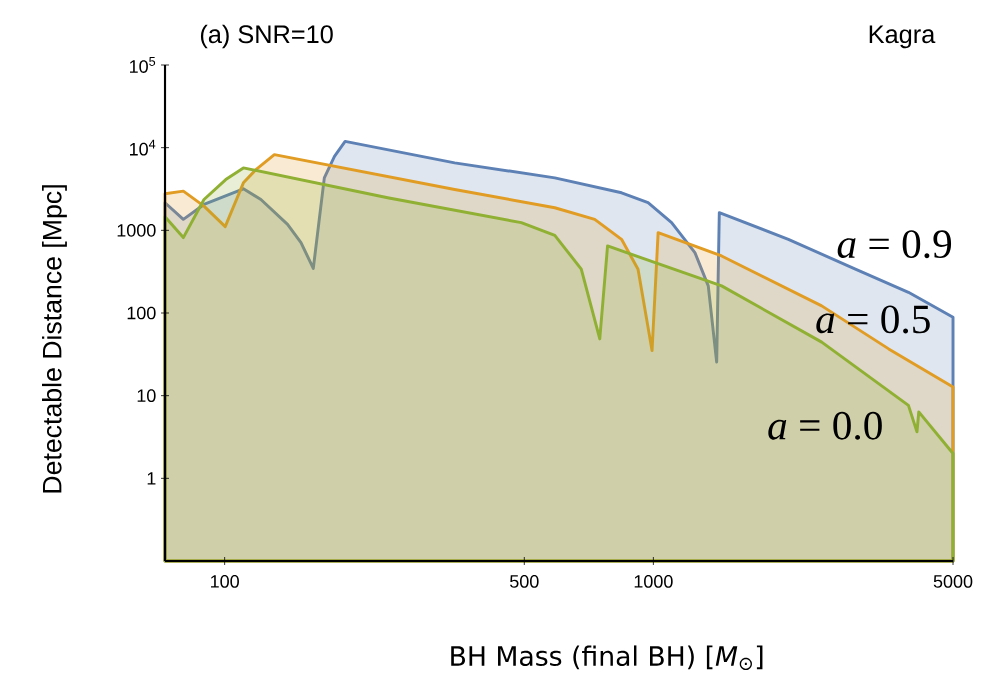 This screenshot has width=1007, height=679. What do you see at coordinates (225, 581) in the screenshot?
I see `x-tick-label: 100` at bounding box center [225, 581].